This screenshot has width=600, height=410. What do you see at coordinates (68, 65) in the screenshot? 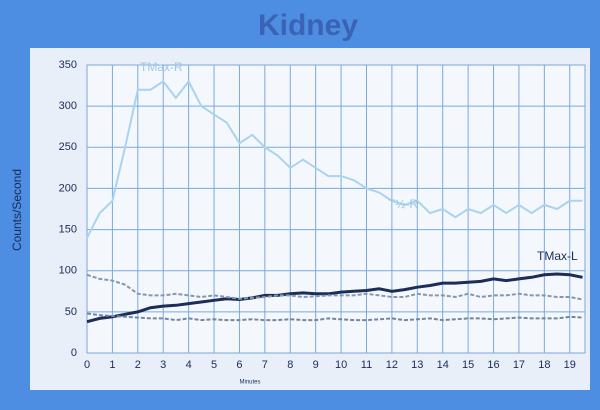
I see `y-tick-label: 350` at bounding box center [68, 65].